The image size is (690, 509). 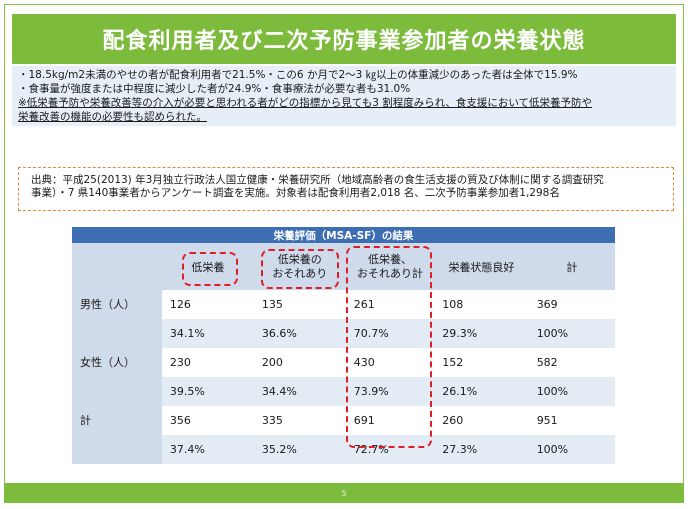 What do you see at coordinates (117, 377) in the screenshot?
I see `row-label: 女性（人）` at bounding box center [117, 377].